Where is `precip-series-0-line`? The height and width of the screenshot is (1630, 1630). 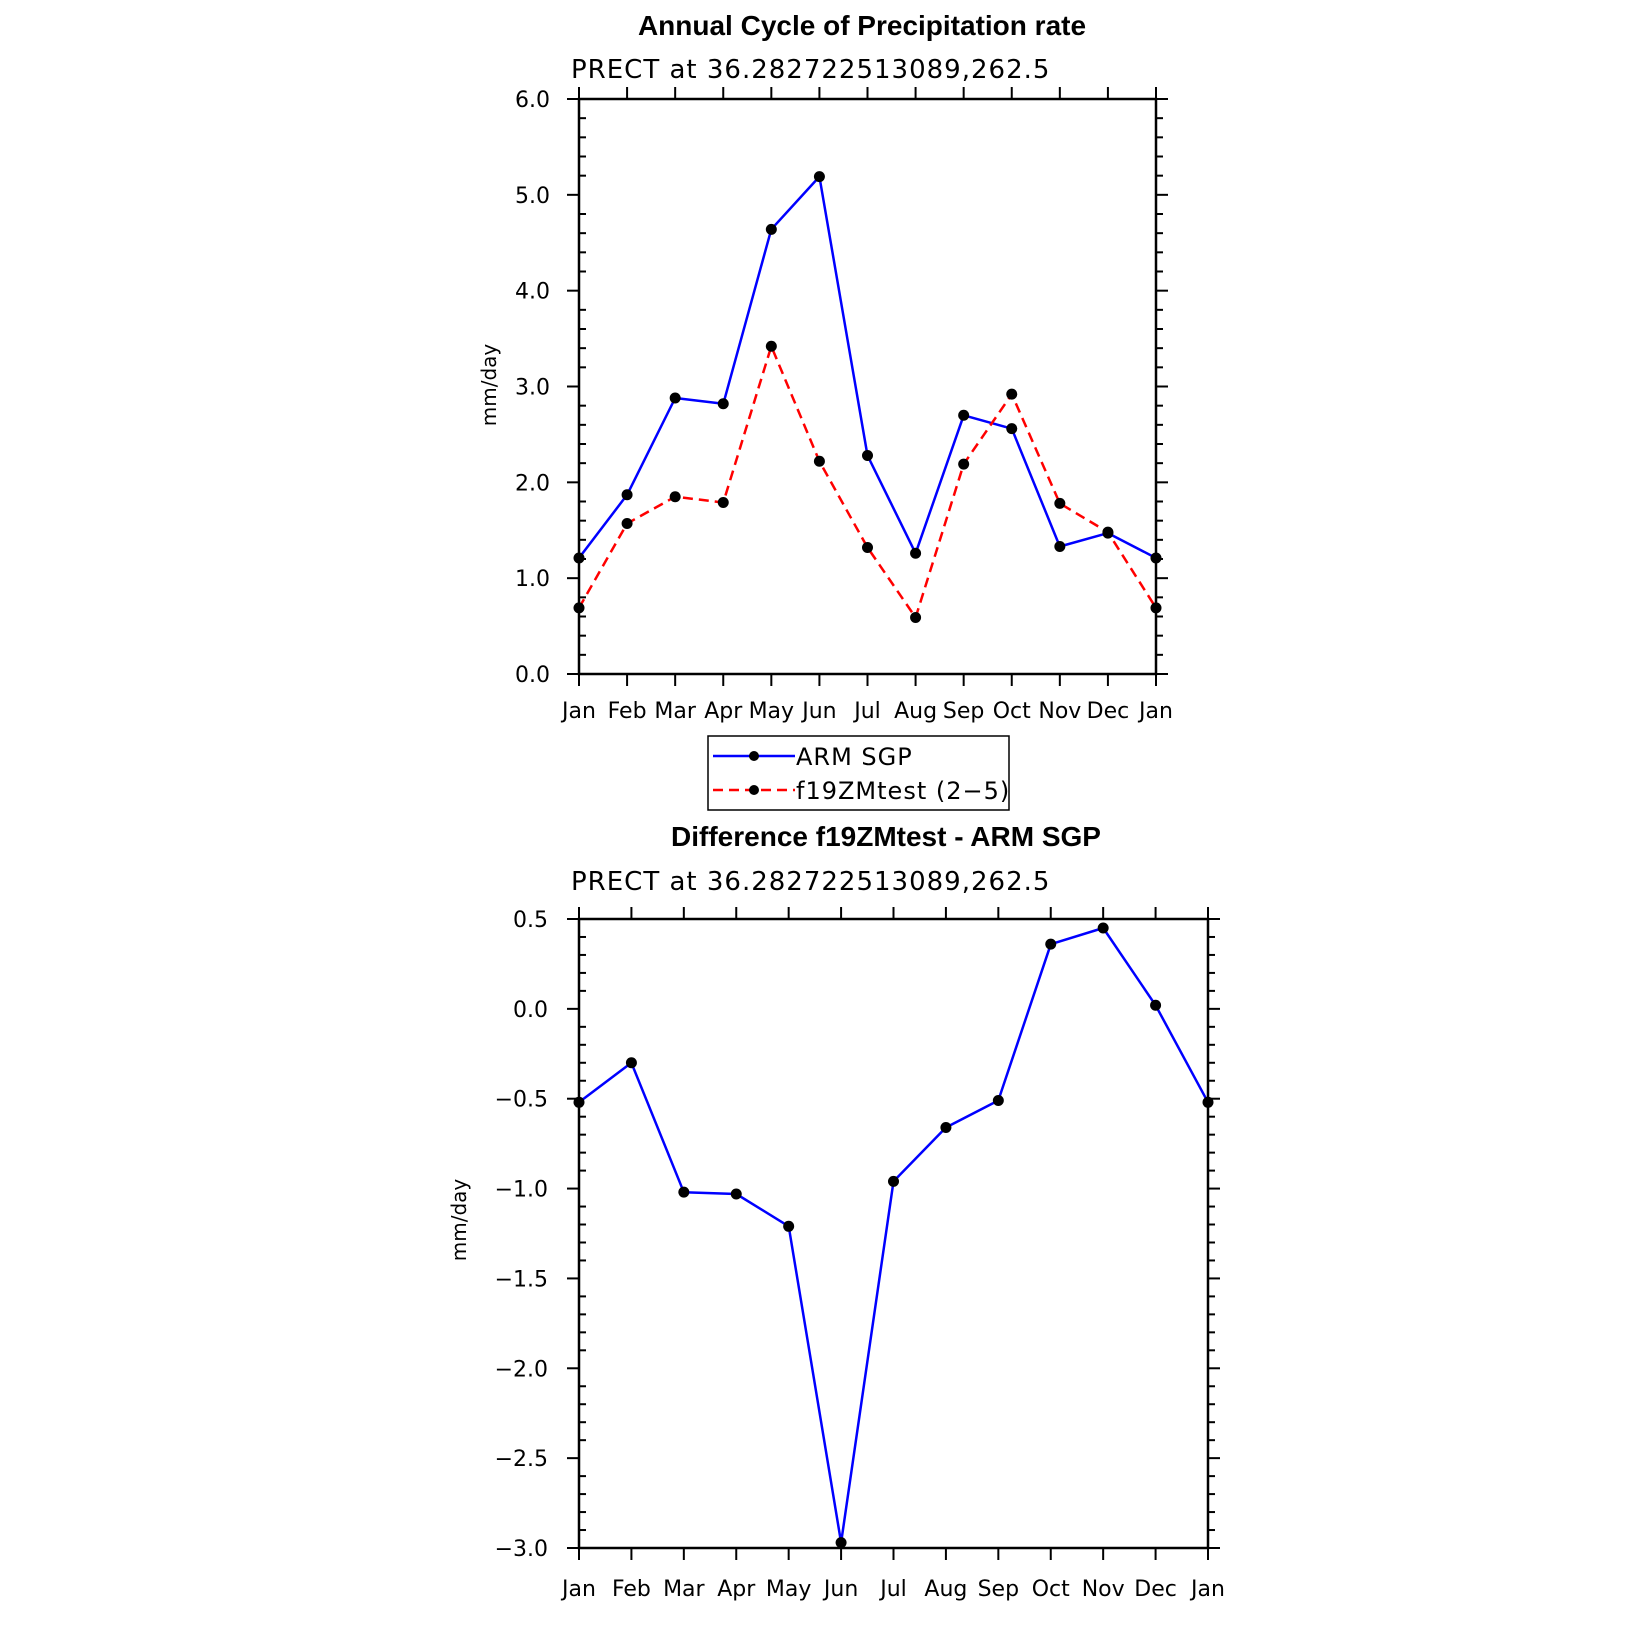
precip-series-0-line is located at coordinates (867, 367).